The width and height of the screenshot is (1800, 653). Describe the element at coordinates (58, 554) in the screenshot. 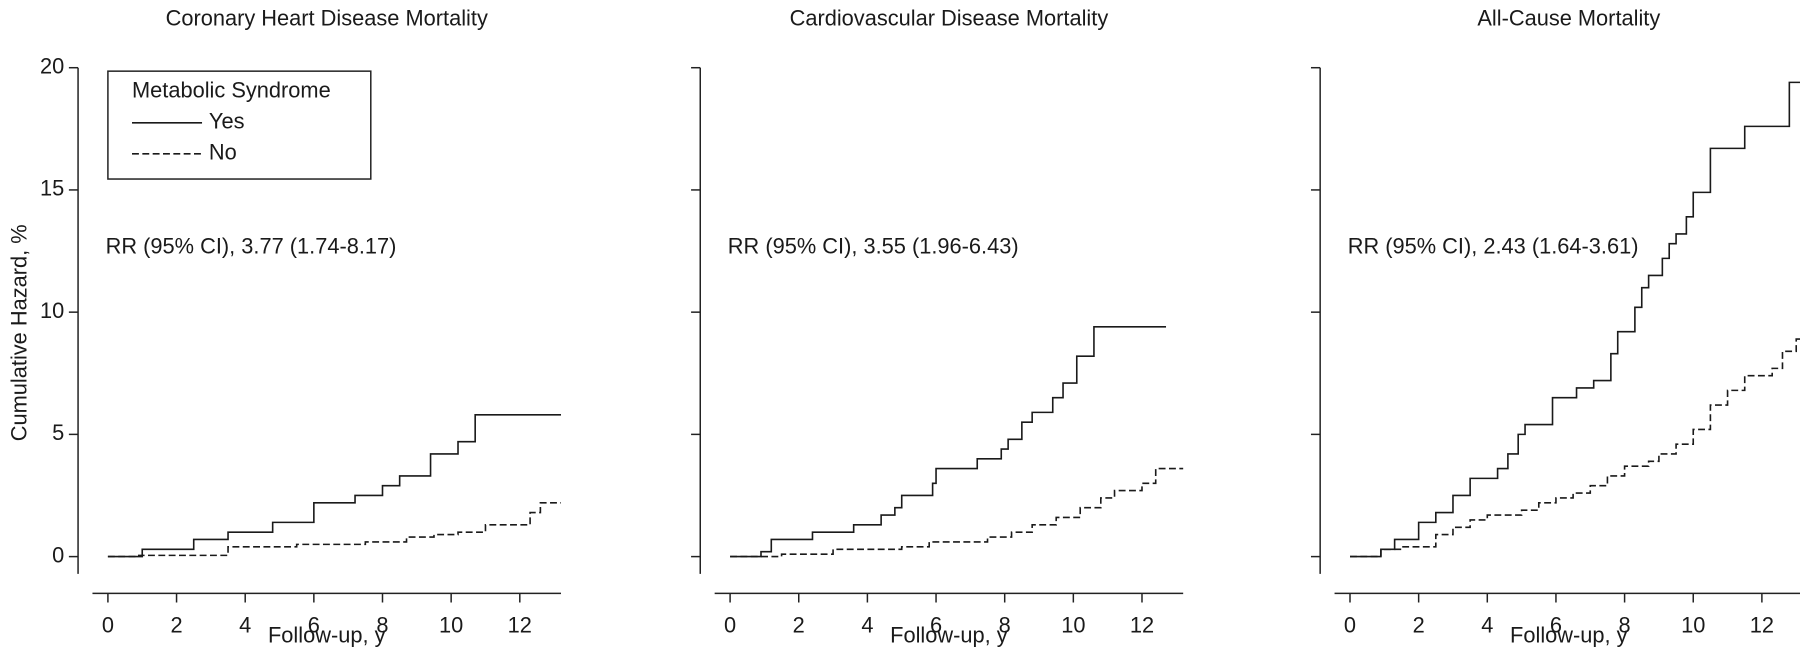

I see `y-tick-label: 0` at that location.